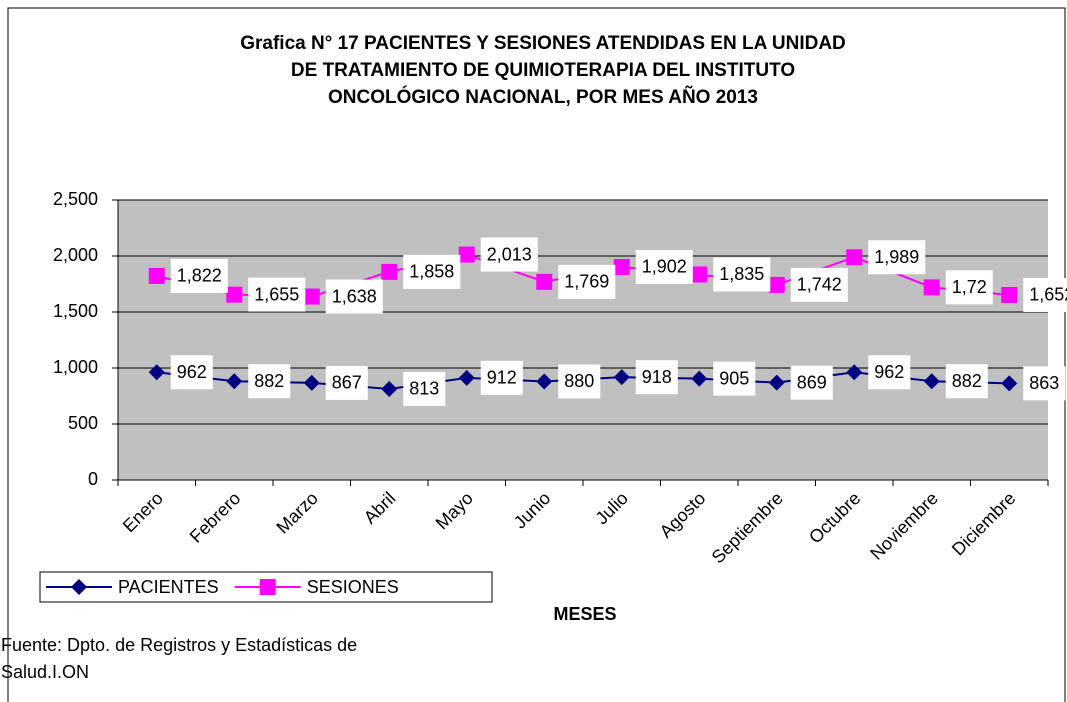  I want to click on x-tick-label: Junio, so click(532, 510).